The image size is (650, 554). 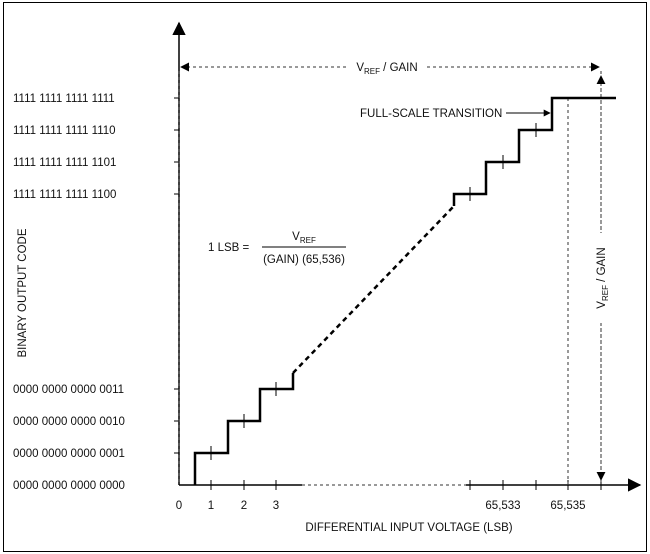 What do you see at coordinates (304, 238) in the screenshot?
I see `lsb-formula-numerator: VREF` at bounding box center [304, 238].